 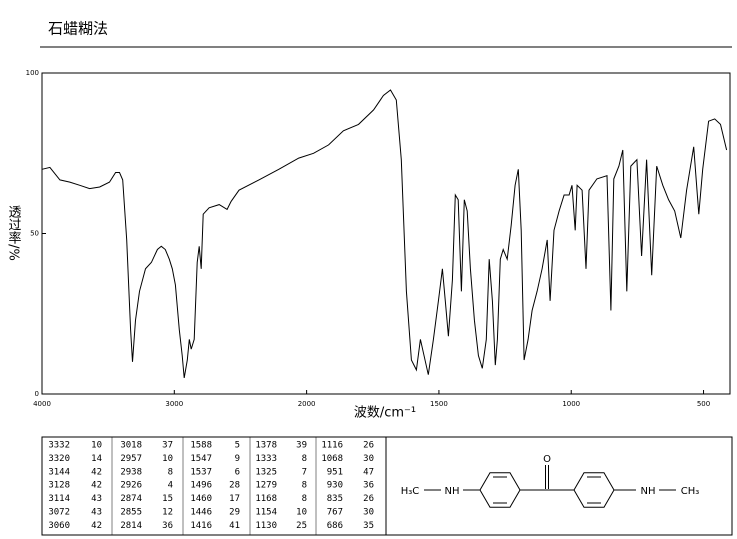 I want to click on table-cell: 47, so click(x=368, y=472).